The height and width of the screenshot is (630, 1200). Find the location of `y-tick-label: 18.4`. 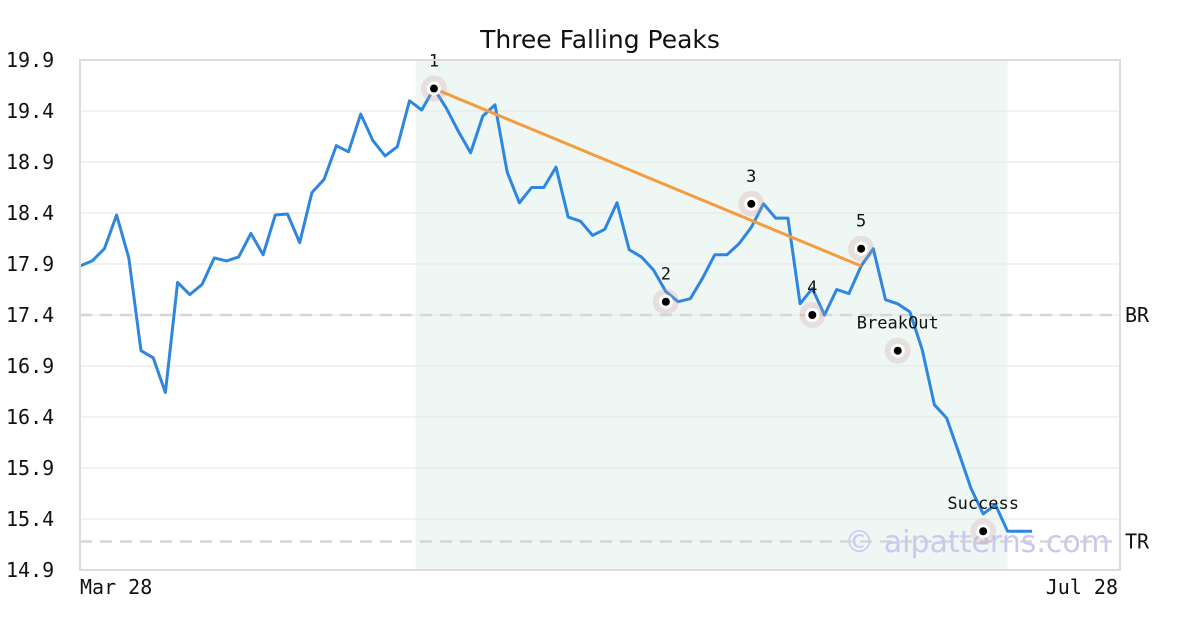

y-tick-label: 18.4 is located at coordinates (30, 213).